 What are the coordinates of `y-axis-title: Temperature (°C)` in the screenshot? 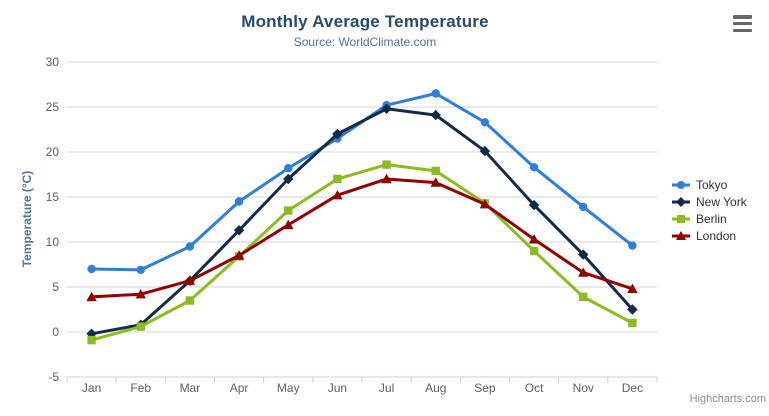 It's located at (27, 219).